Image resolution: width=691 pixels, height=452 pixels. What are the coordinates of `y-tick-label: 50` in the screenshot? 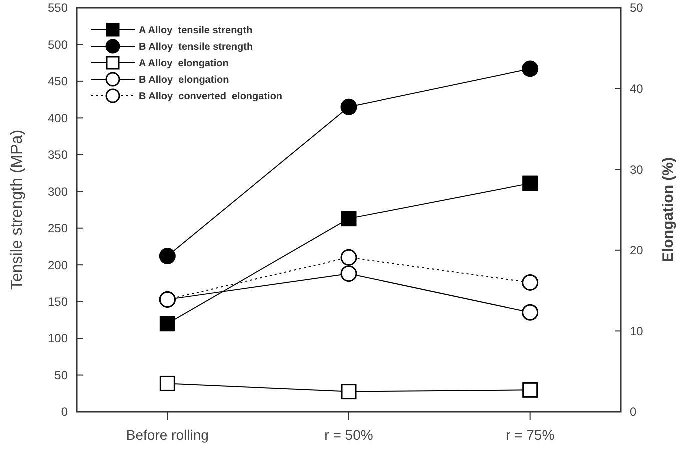 It's located at (61, 375).